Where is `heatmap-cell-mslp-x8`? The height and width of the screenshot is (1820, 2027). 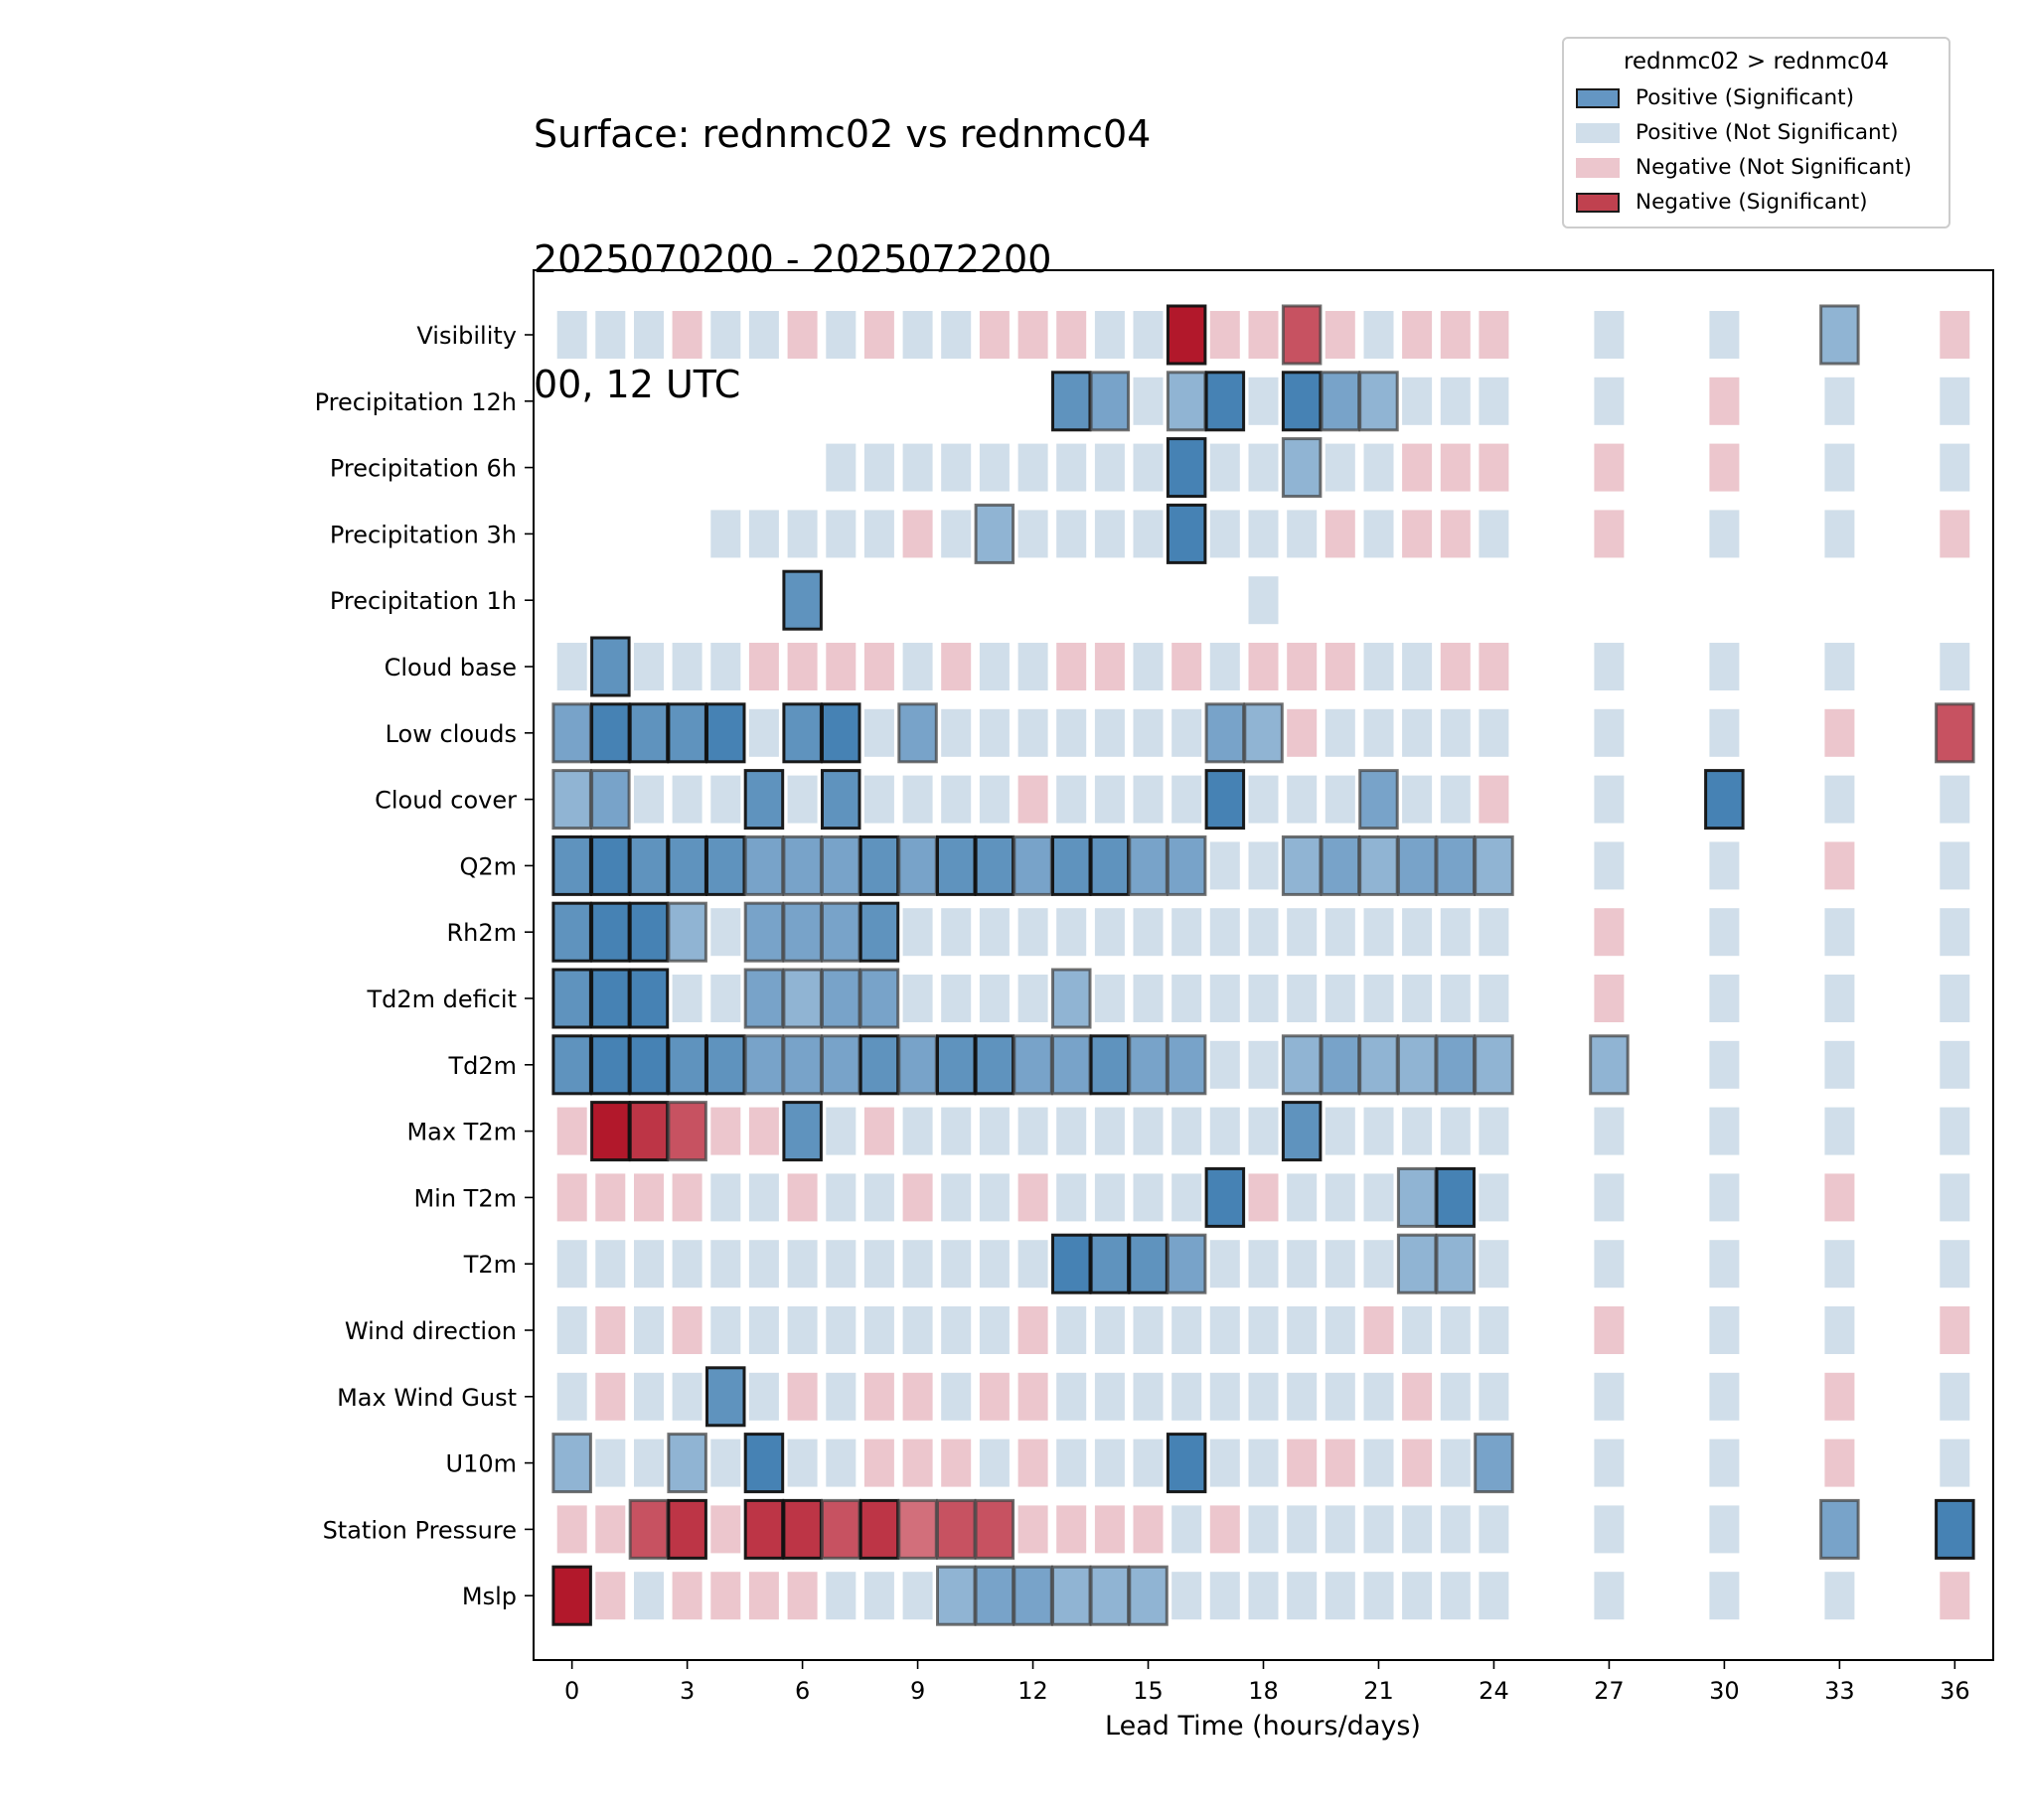
heatmap-cell-mslp-x8 is located at coordinates (879, 1596).